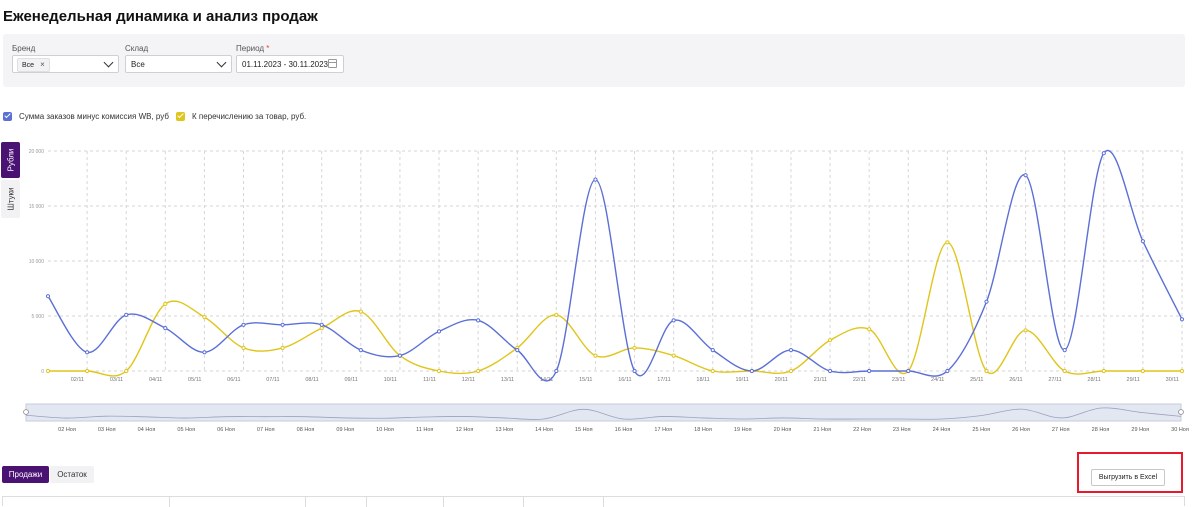 This screenshot has height=507, width=1200. What do you see at coordinates (468, 380) in the screenshot?
I see `x-tick-label: 12/11` at bounding box center [468, 380].